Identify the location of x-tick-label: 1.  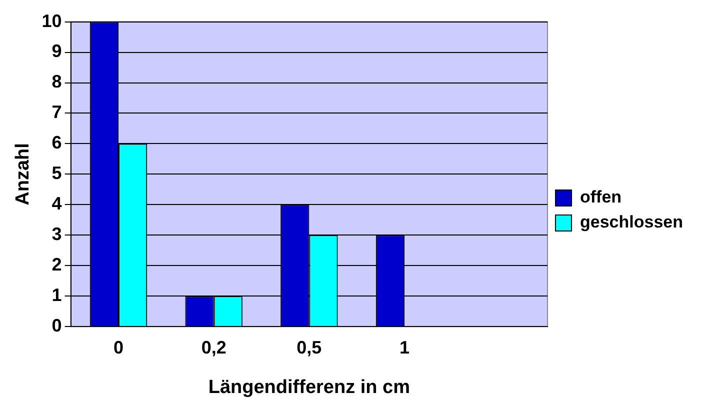
(404, 347).